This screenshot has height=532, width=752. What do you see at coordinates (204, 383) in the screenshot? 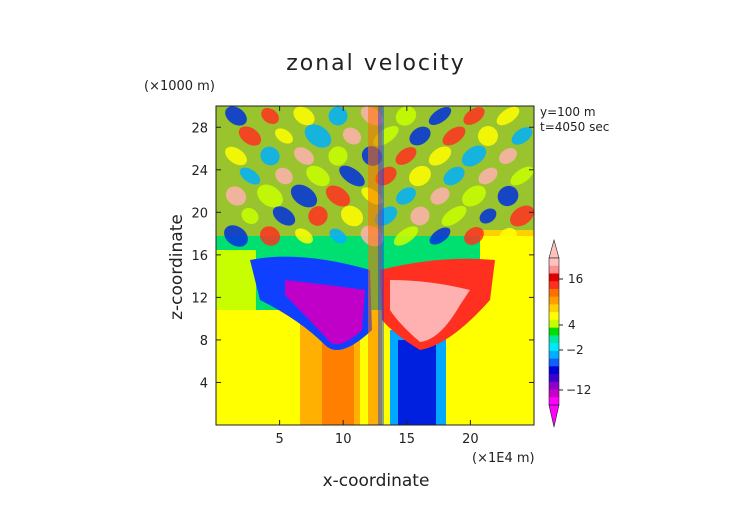
I see `y-tick-label: 4` at bounding box center [204, 383].